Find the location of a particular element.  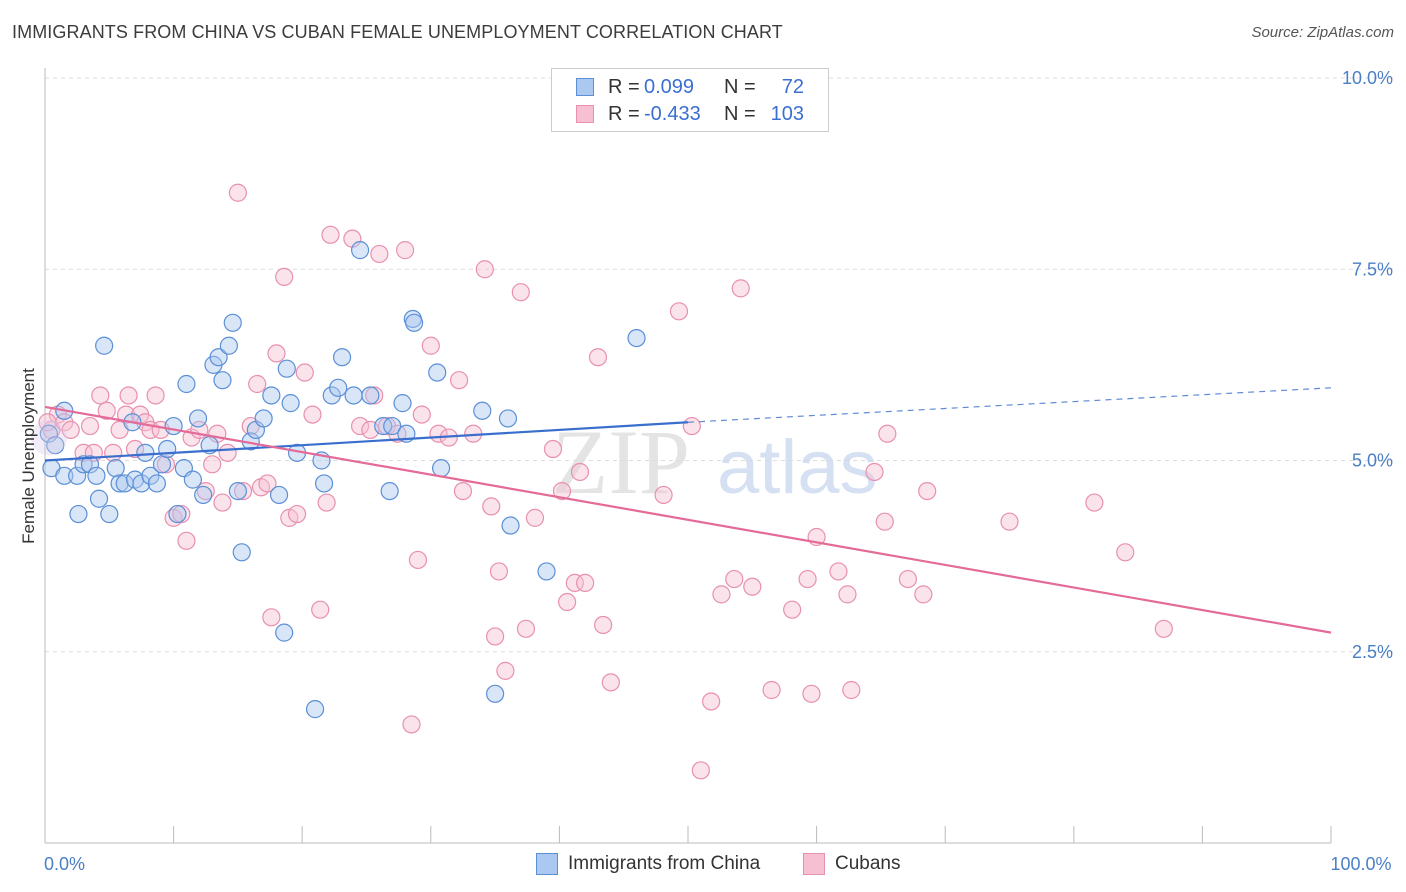

legend-n-value: 72 is located at coordinates (792, 86).